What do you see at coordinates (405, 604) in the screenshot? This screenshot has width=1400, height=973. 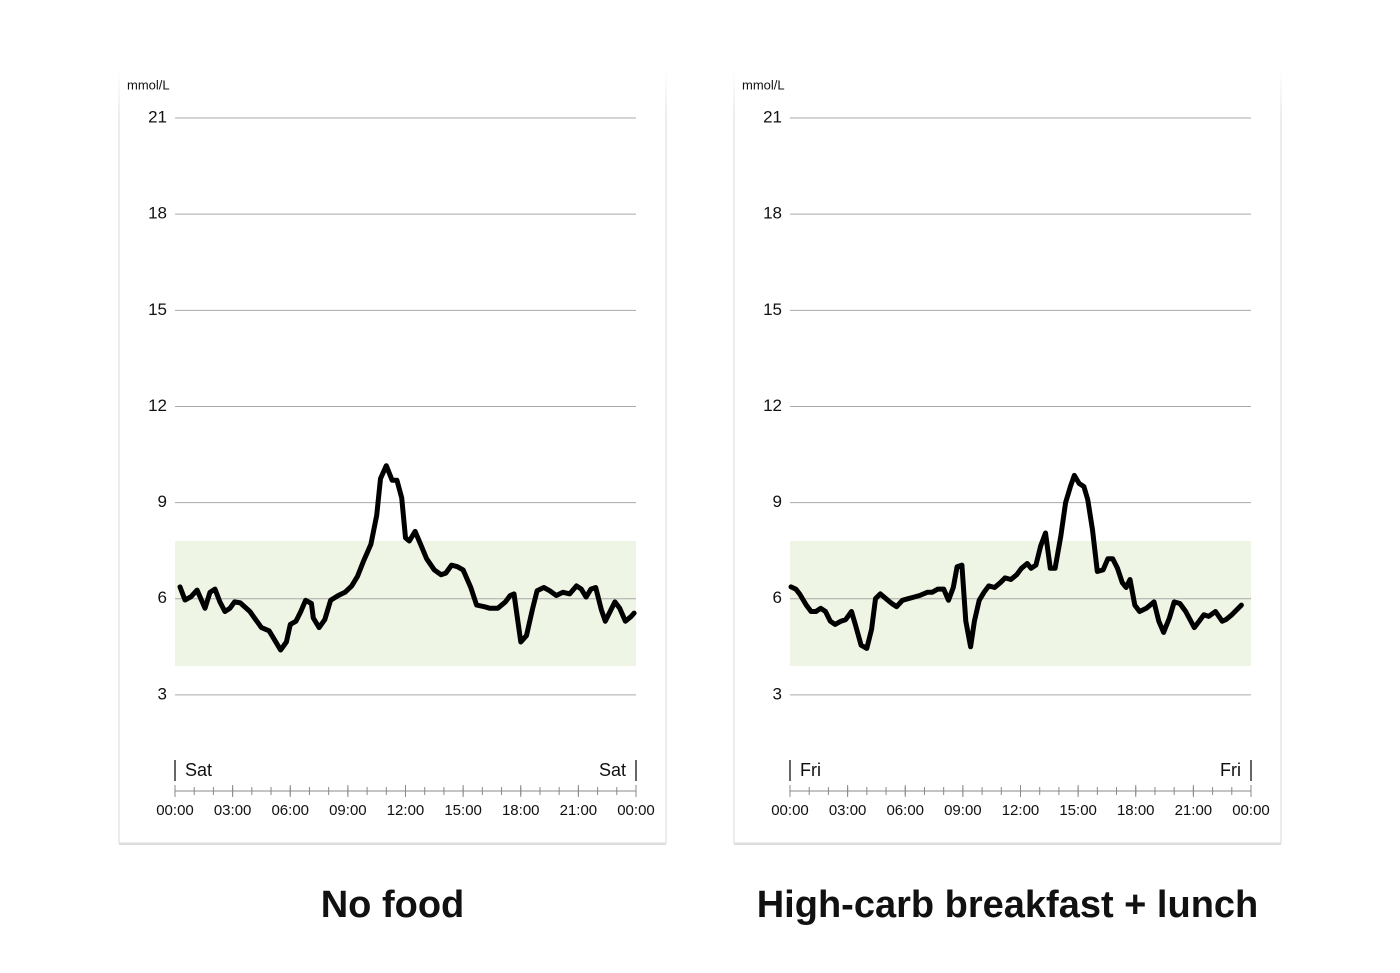 I see `target-range` at bounding box center [405, 604].